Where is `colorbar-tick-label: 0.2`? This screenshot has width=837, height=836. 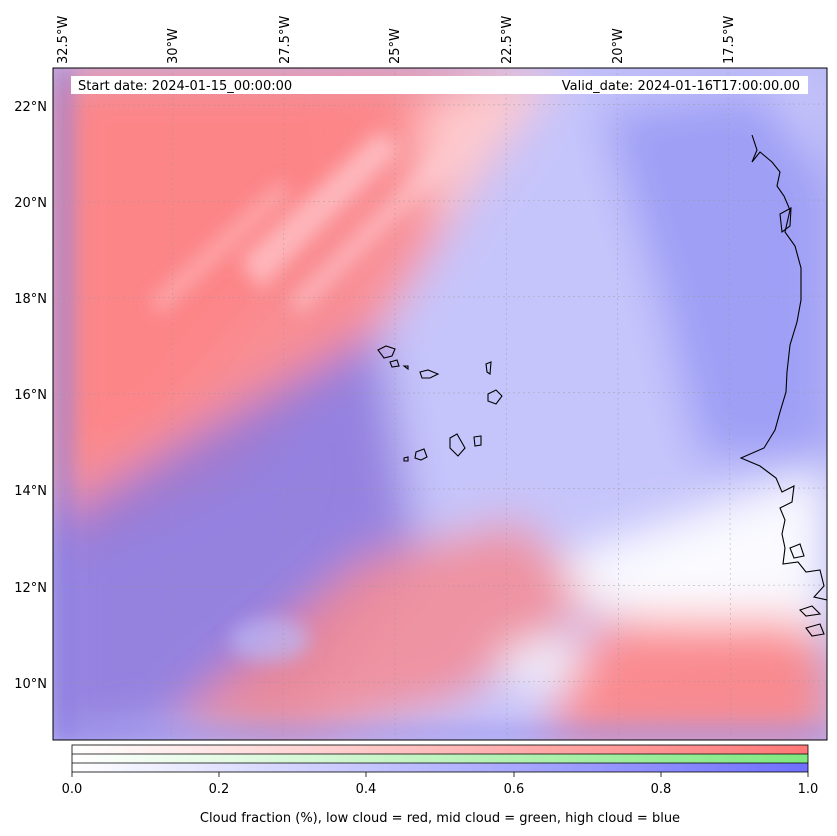
colorbar-tick-label: 0.2 is located at coordinates (219, 789).